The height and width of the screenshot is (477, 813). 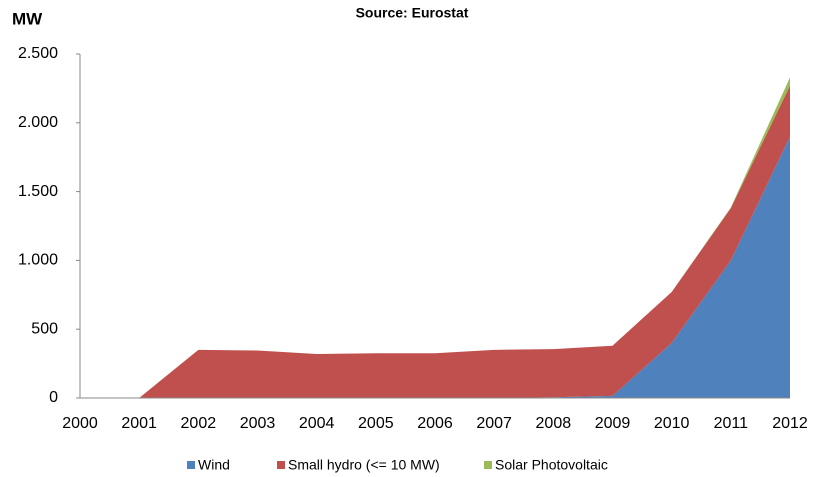 I want to click on x-tick-label: 2003, so click(x=258, y=423).